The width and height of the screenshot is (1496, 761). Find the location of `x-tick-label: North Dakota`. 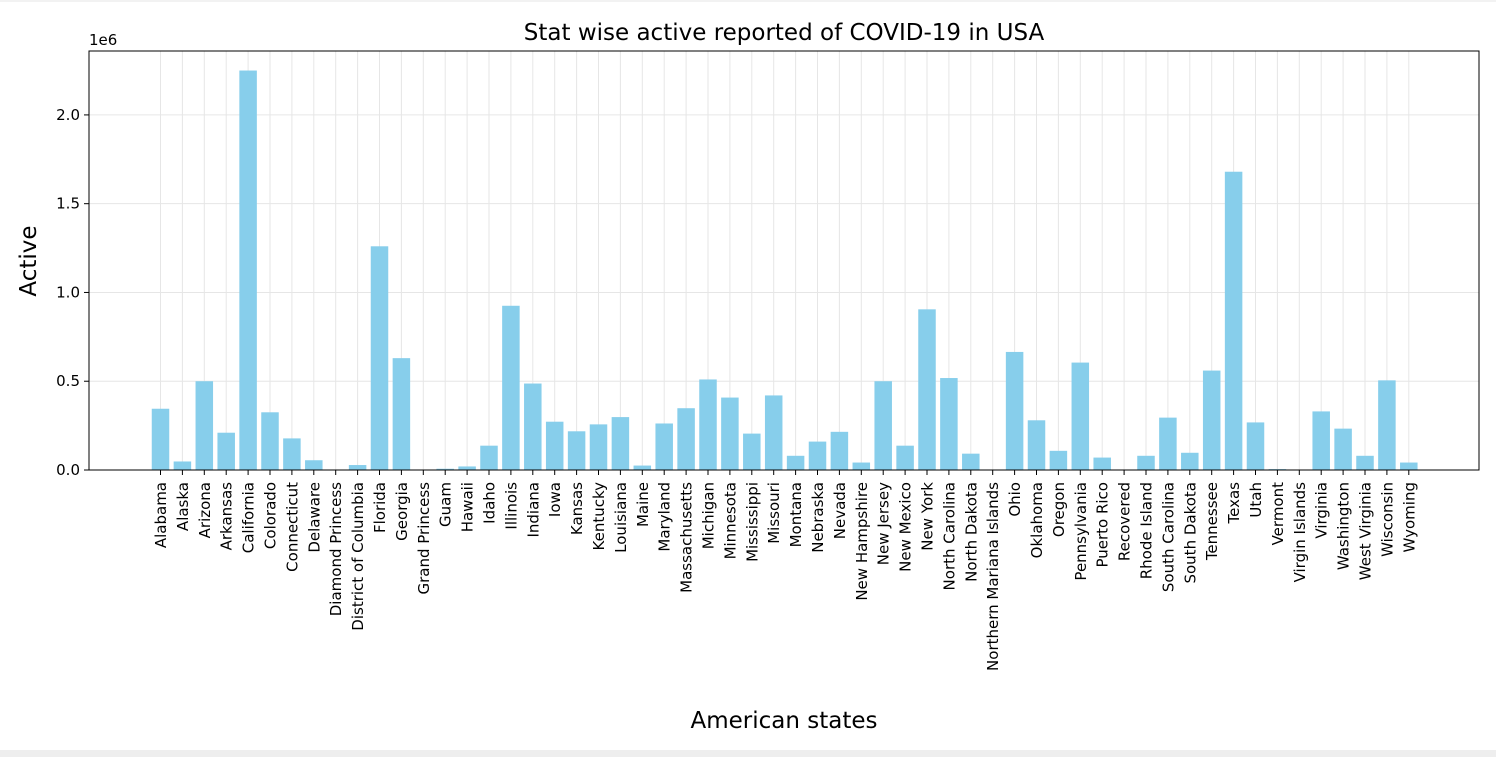

x-tick-label: North Dakota is located at coordinates (971, 532).